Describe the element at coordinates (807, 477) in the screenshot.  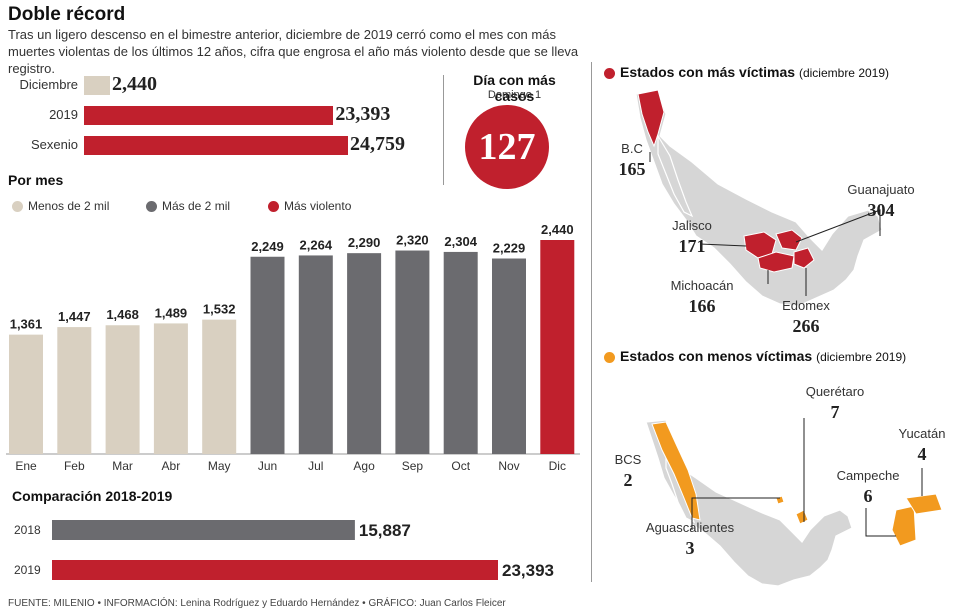
I see `leader-lines-bottom` at that location.